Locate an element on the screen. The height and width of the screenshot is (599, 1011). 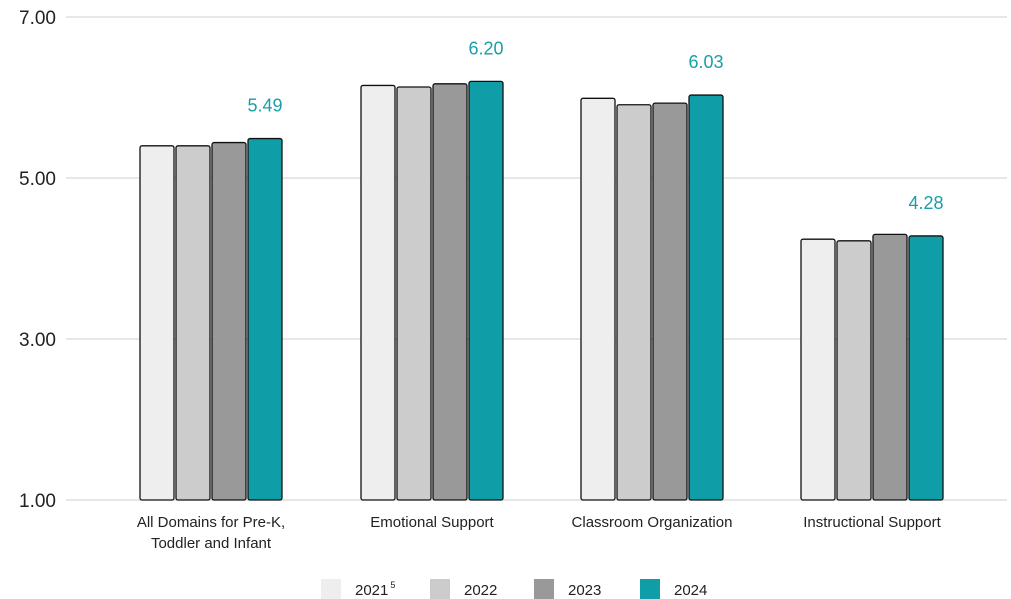
legend-label: 2022 is located at coordinates (480, 590).